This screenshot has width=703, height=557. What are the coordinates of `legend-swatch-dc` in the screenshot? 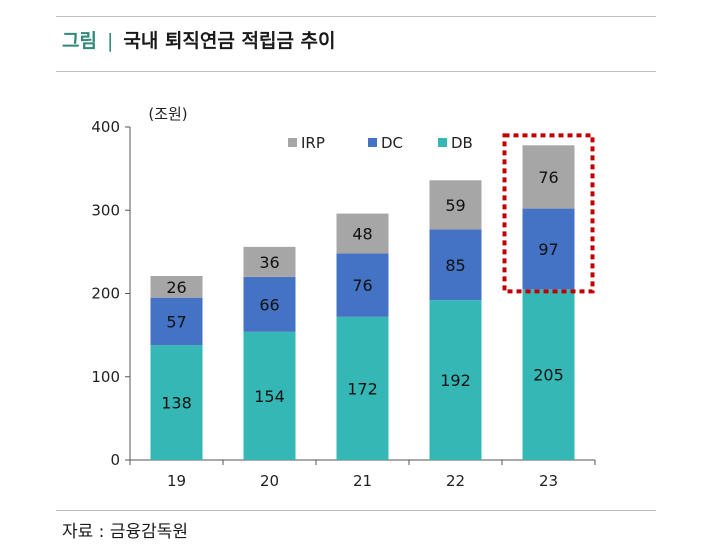 It's located at (372, 142).